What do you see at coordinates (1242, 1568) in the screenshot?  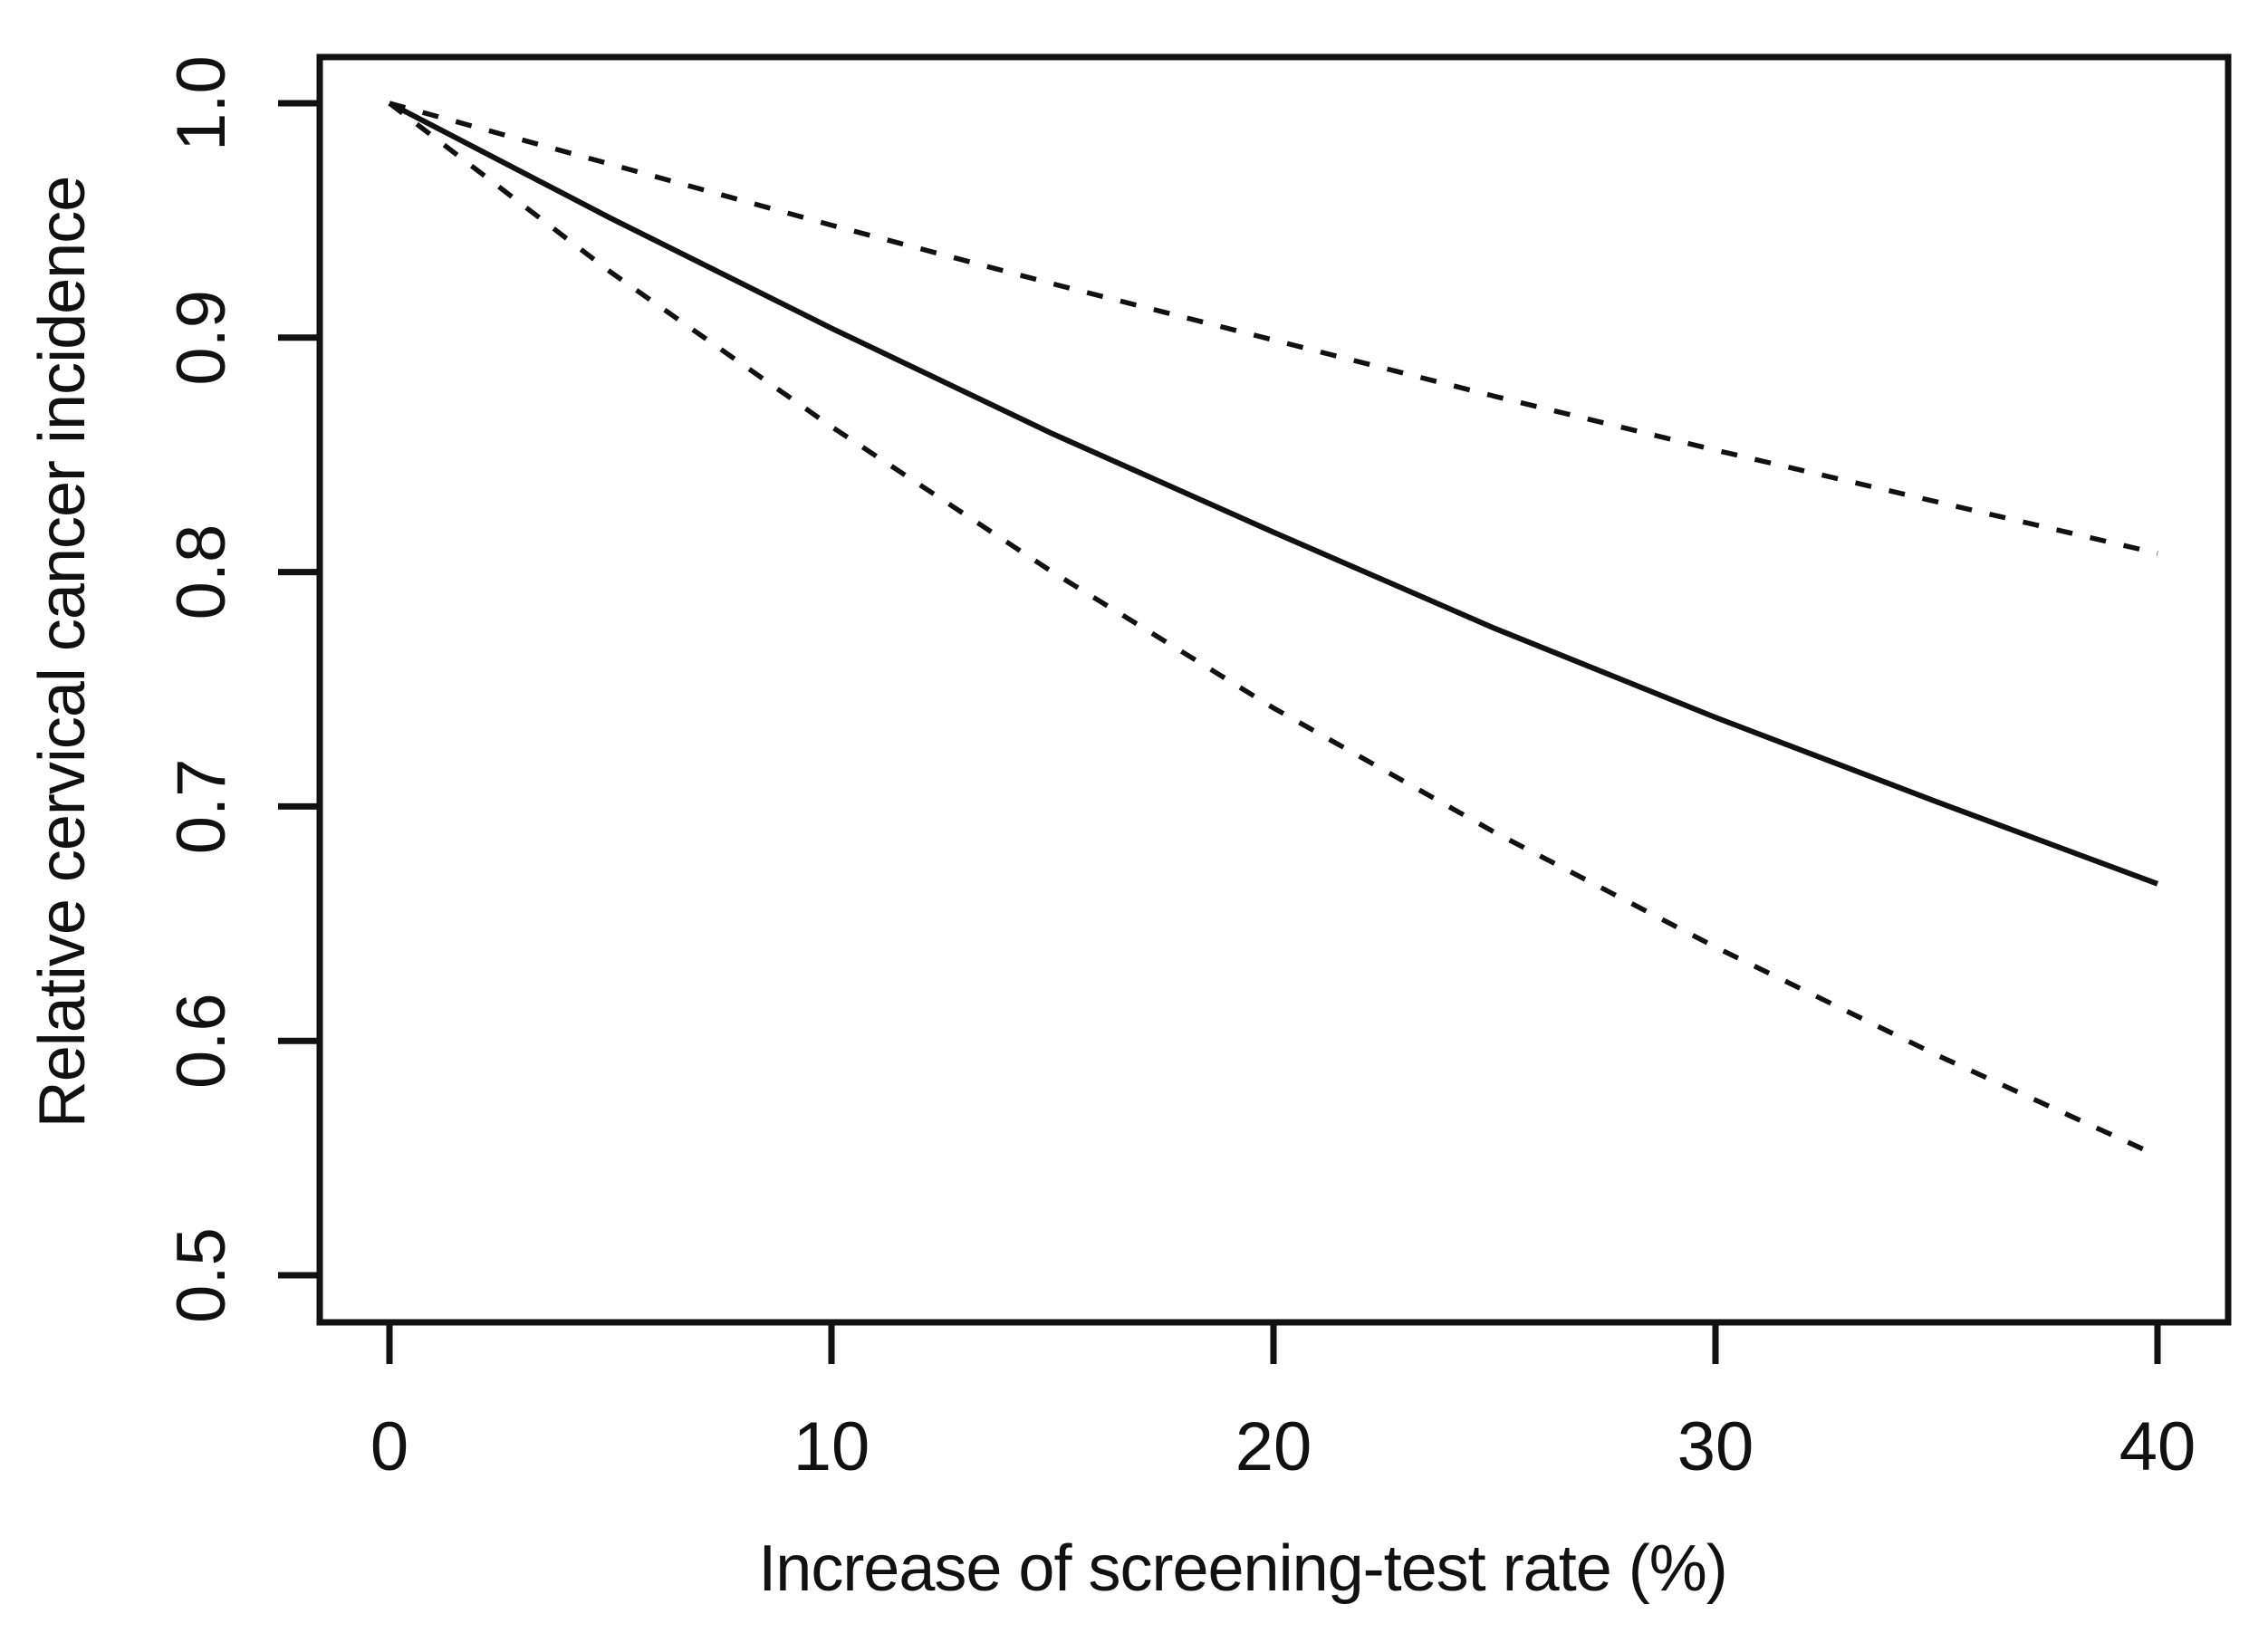 I see `x-axis-title: Increase of screening-test rate (%)` at bounding box center [1242, 1568].